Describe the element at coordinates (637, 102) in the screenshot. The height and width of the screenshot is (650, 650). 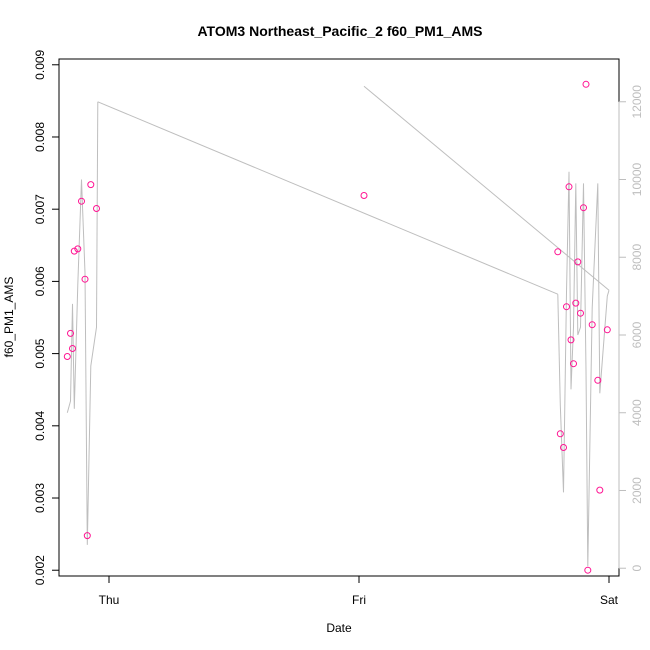
I see `y2-tick-label: 12000` at that location.